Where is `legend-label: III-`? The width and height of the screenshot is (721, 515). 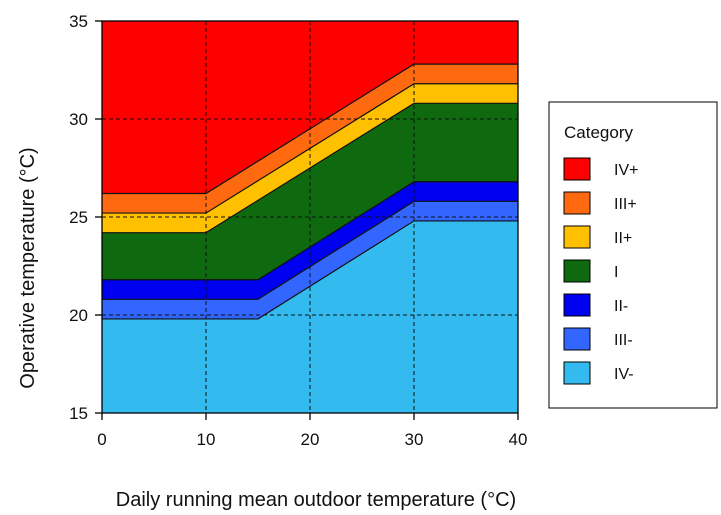 legend-label: III- is located at coordinates (623, 340).